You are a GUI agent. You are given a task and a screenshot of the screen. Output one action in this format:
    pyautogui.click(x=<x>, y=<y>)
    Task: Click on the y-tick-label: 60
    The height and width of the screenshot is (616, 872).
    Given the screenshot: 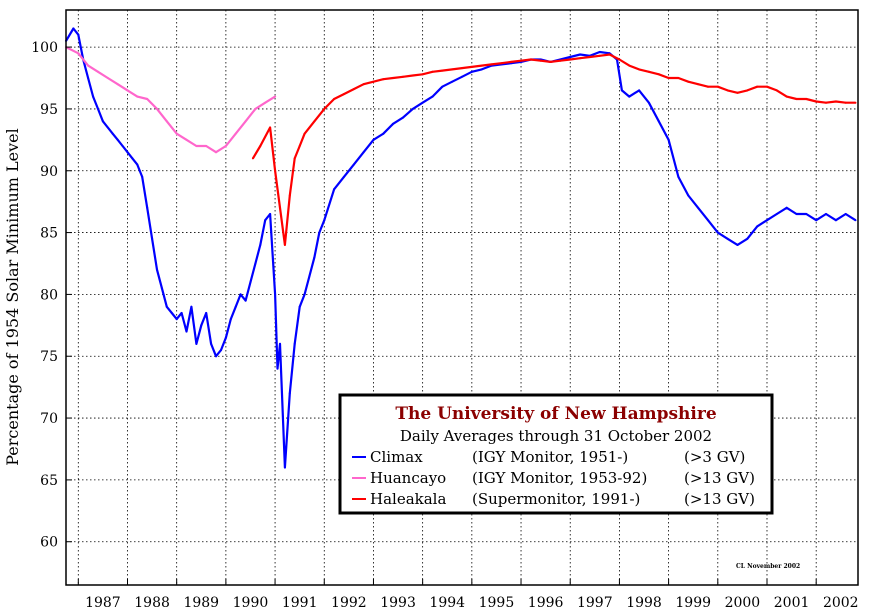 What is the action you would take?
    pyautogui.click(x=49, y=543)
    